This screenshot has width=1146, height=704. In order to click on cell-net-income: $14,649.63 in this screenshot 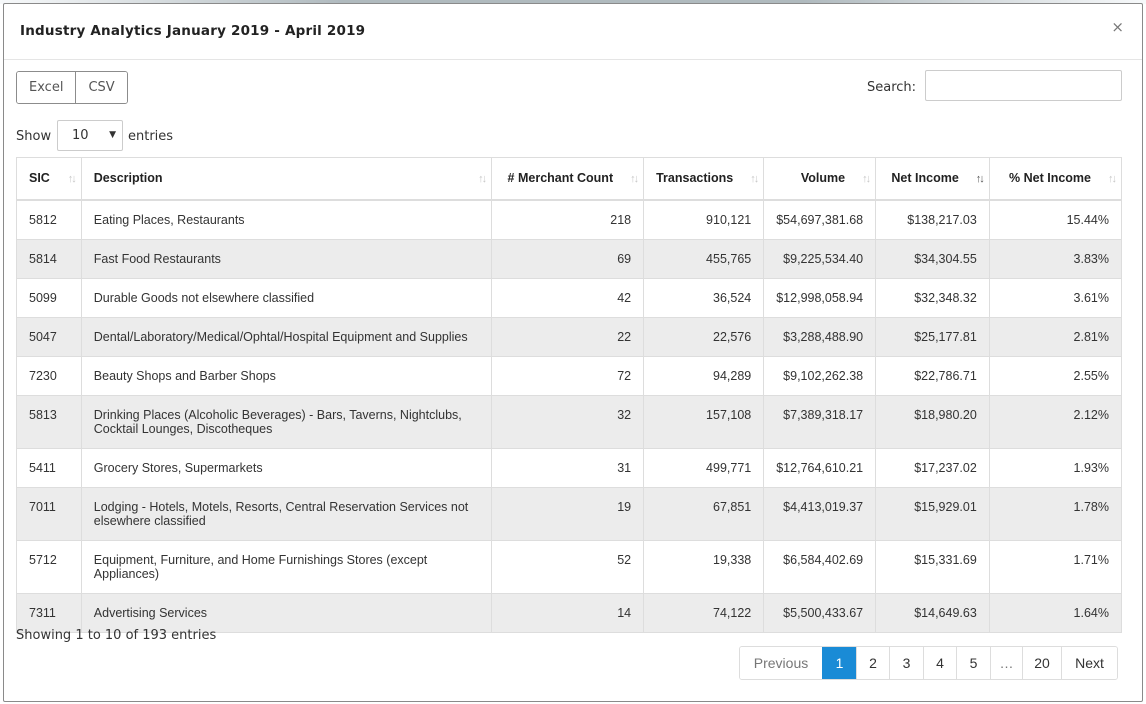, I will do `click(932, 612)`.